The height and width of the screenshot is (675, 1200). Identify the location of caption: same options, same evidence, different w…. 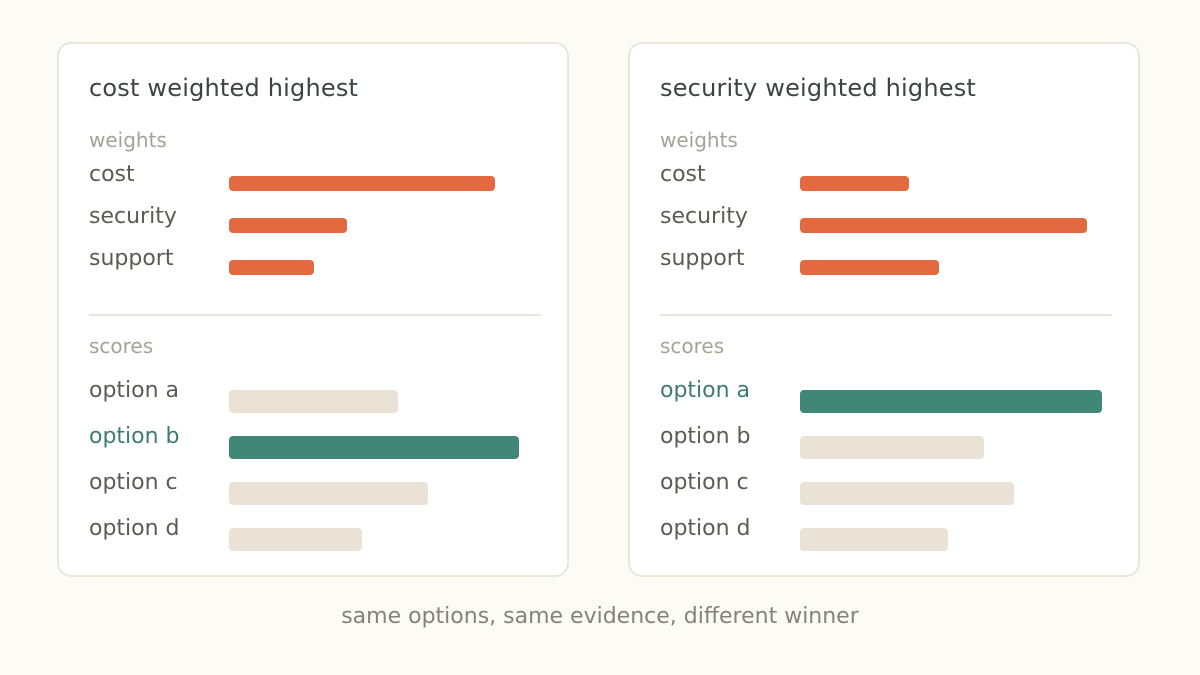
(600, 616).